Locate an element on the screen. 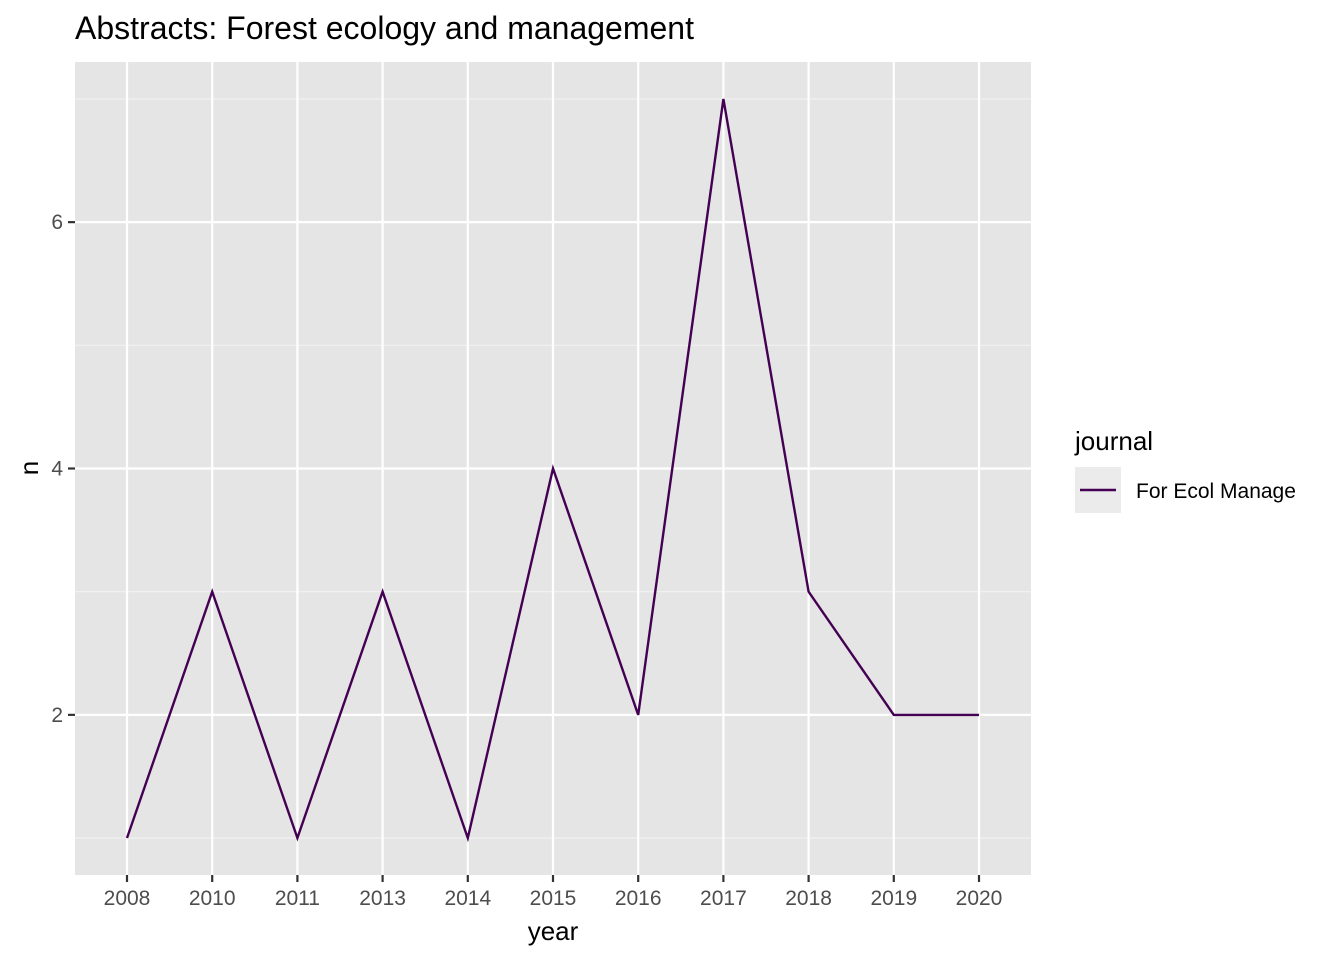 The image size is (1344, 960). x-tick-label: 2019 is located at coordinates (893, 898).